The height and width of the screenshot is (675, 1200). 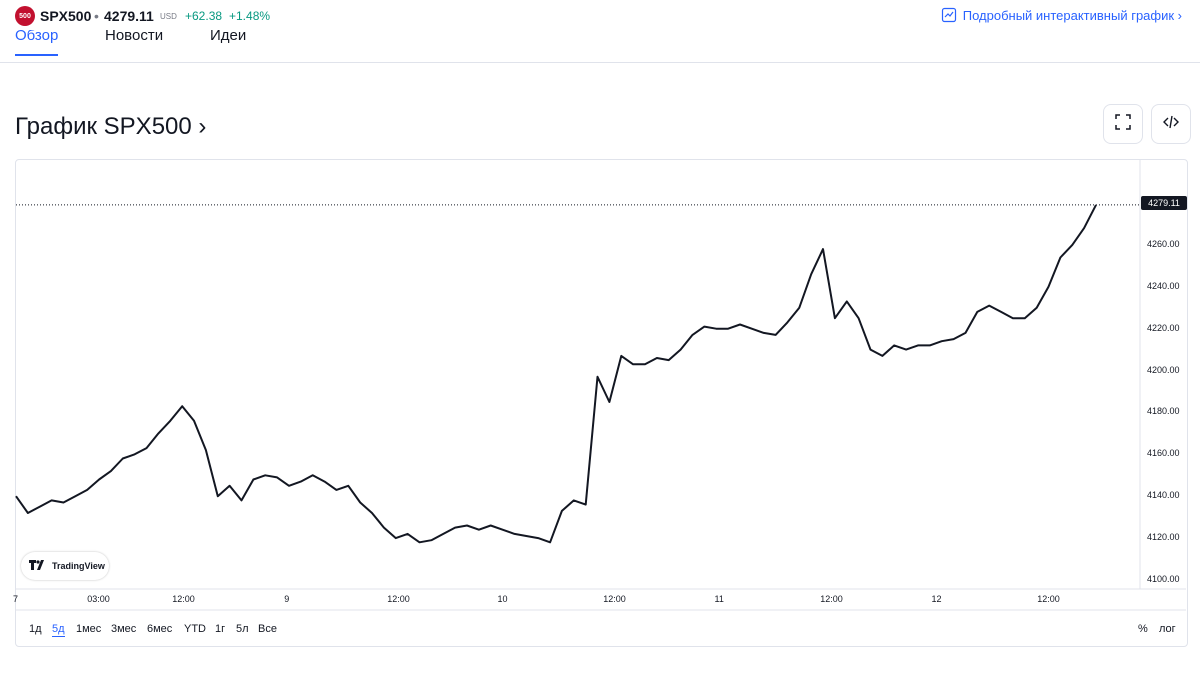 I want to click on chart-line-icon, so click(x=949, y=15).